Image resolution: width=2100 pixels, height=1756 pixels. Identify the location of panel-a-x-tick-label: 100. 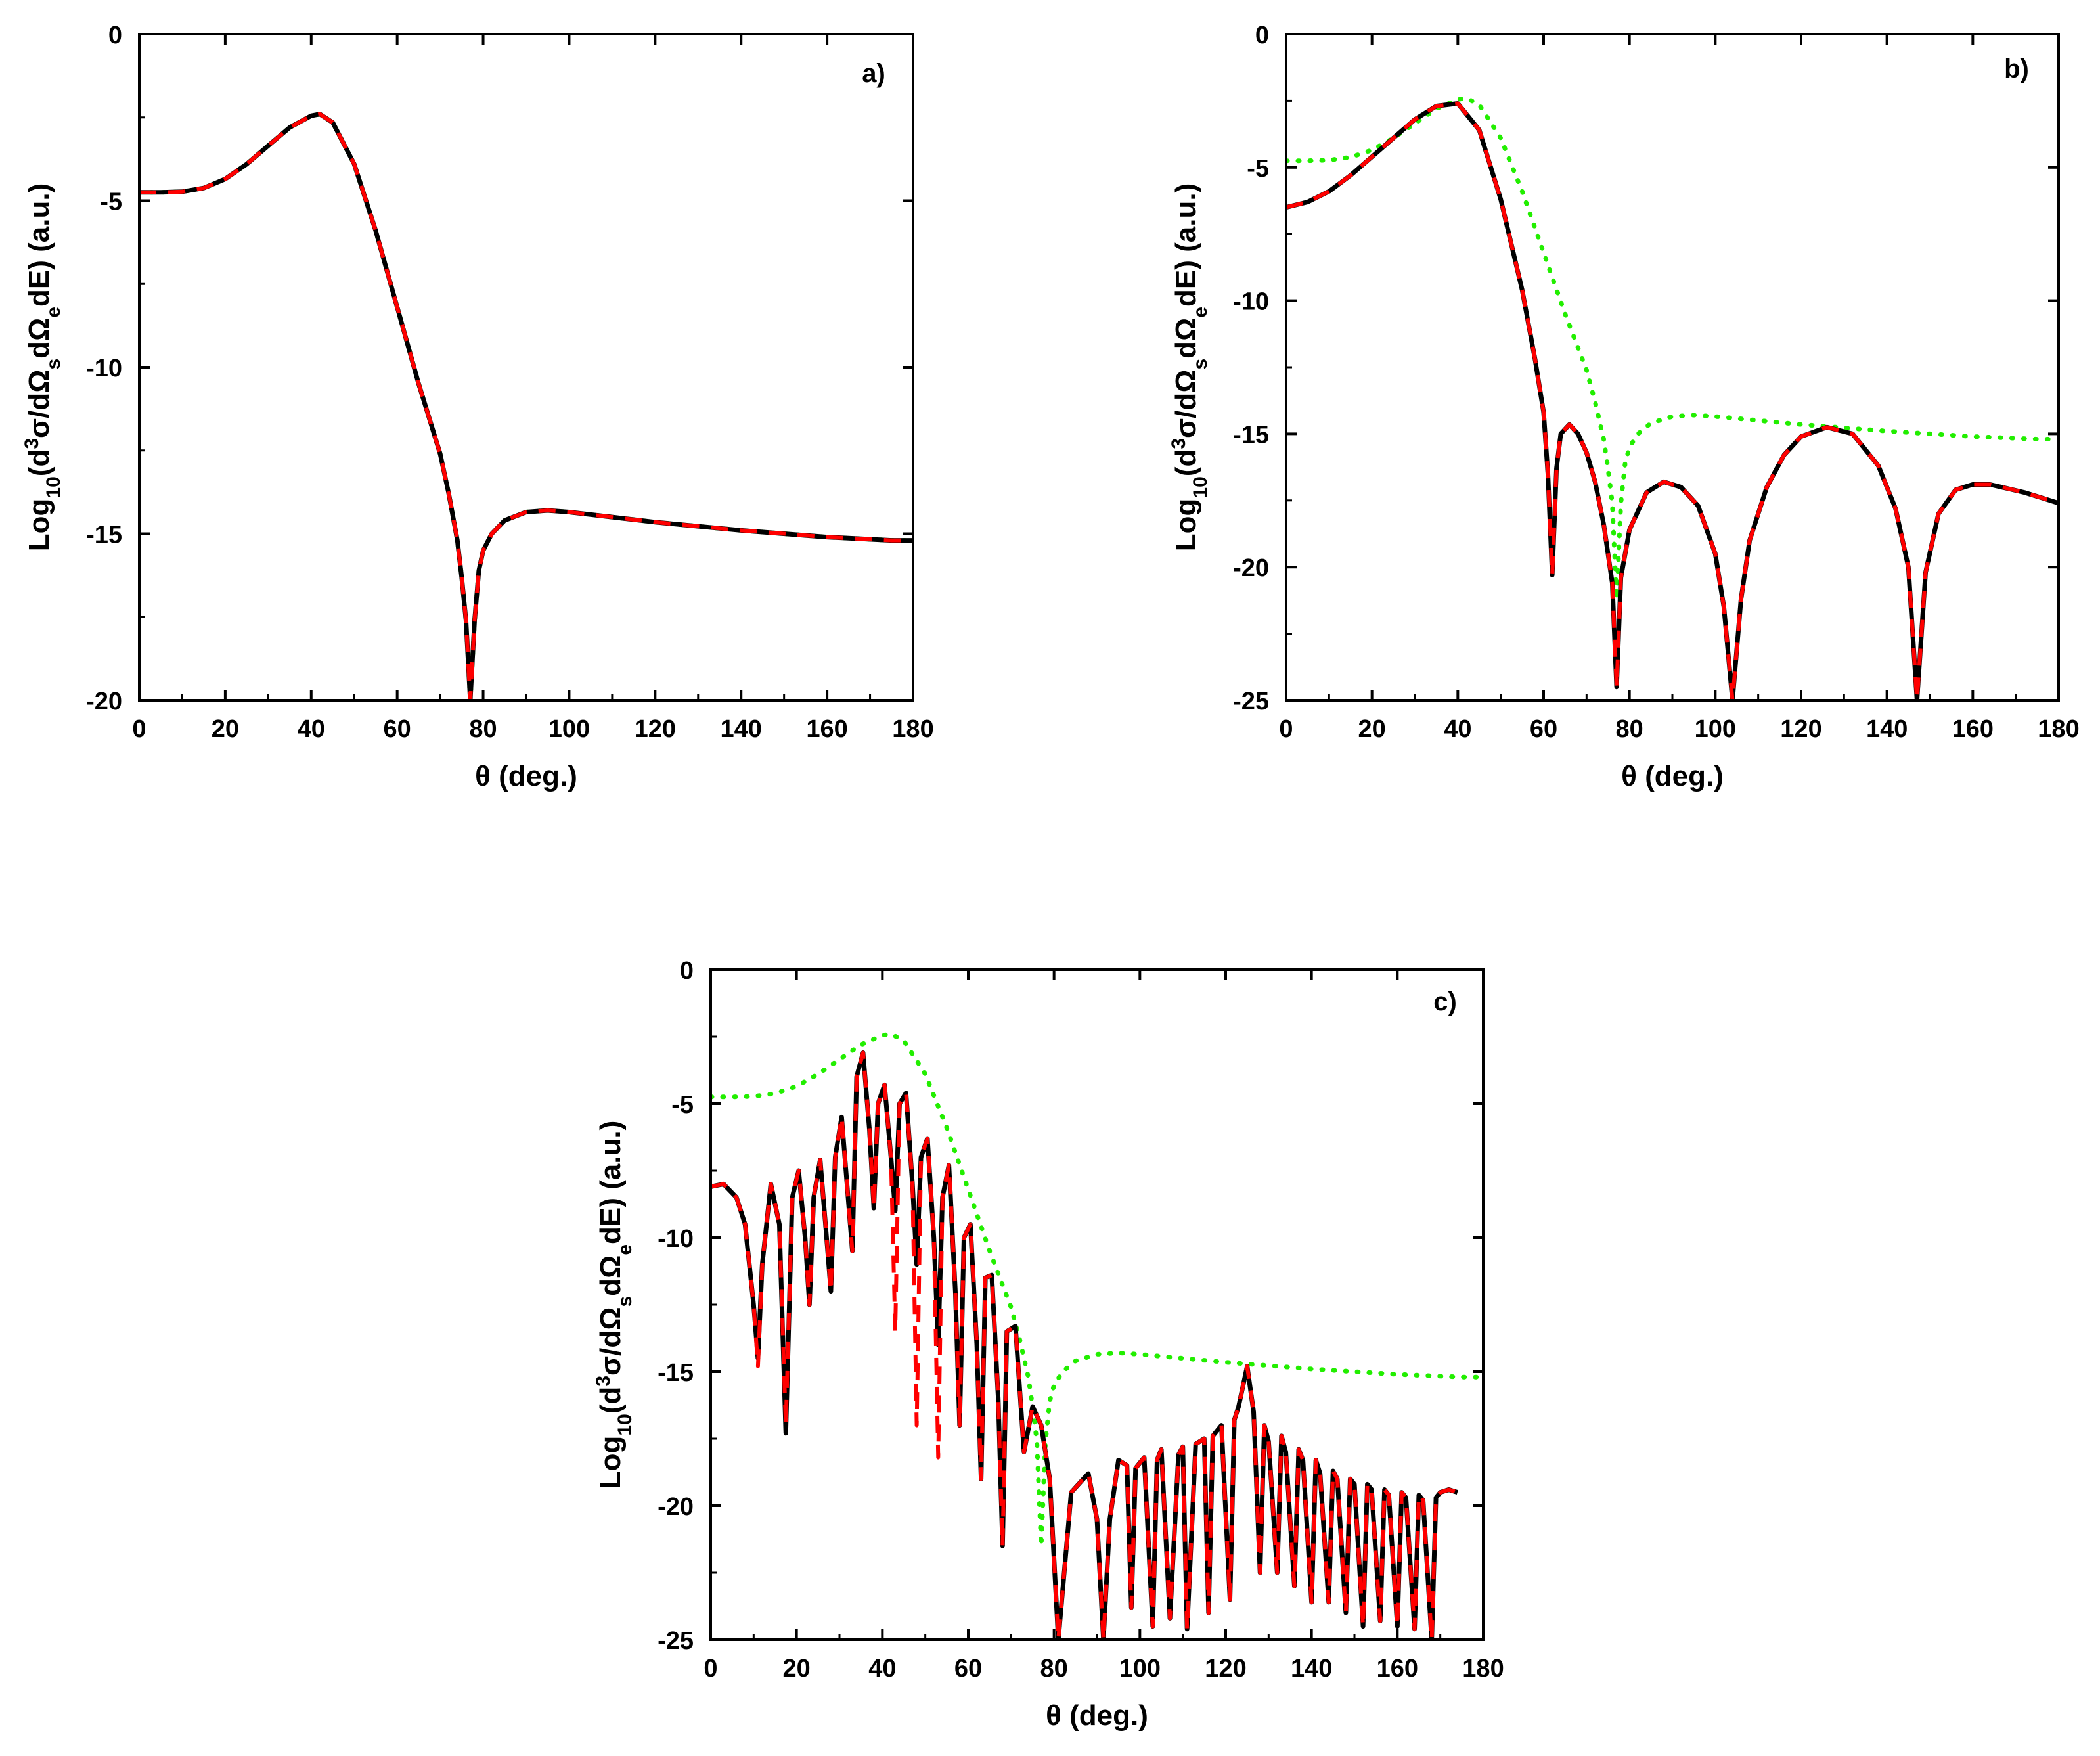
(569, 729).